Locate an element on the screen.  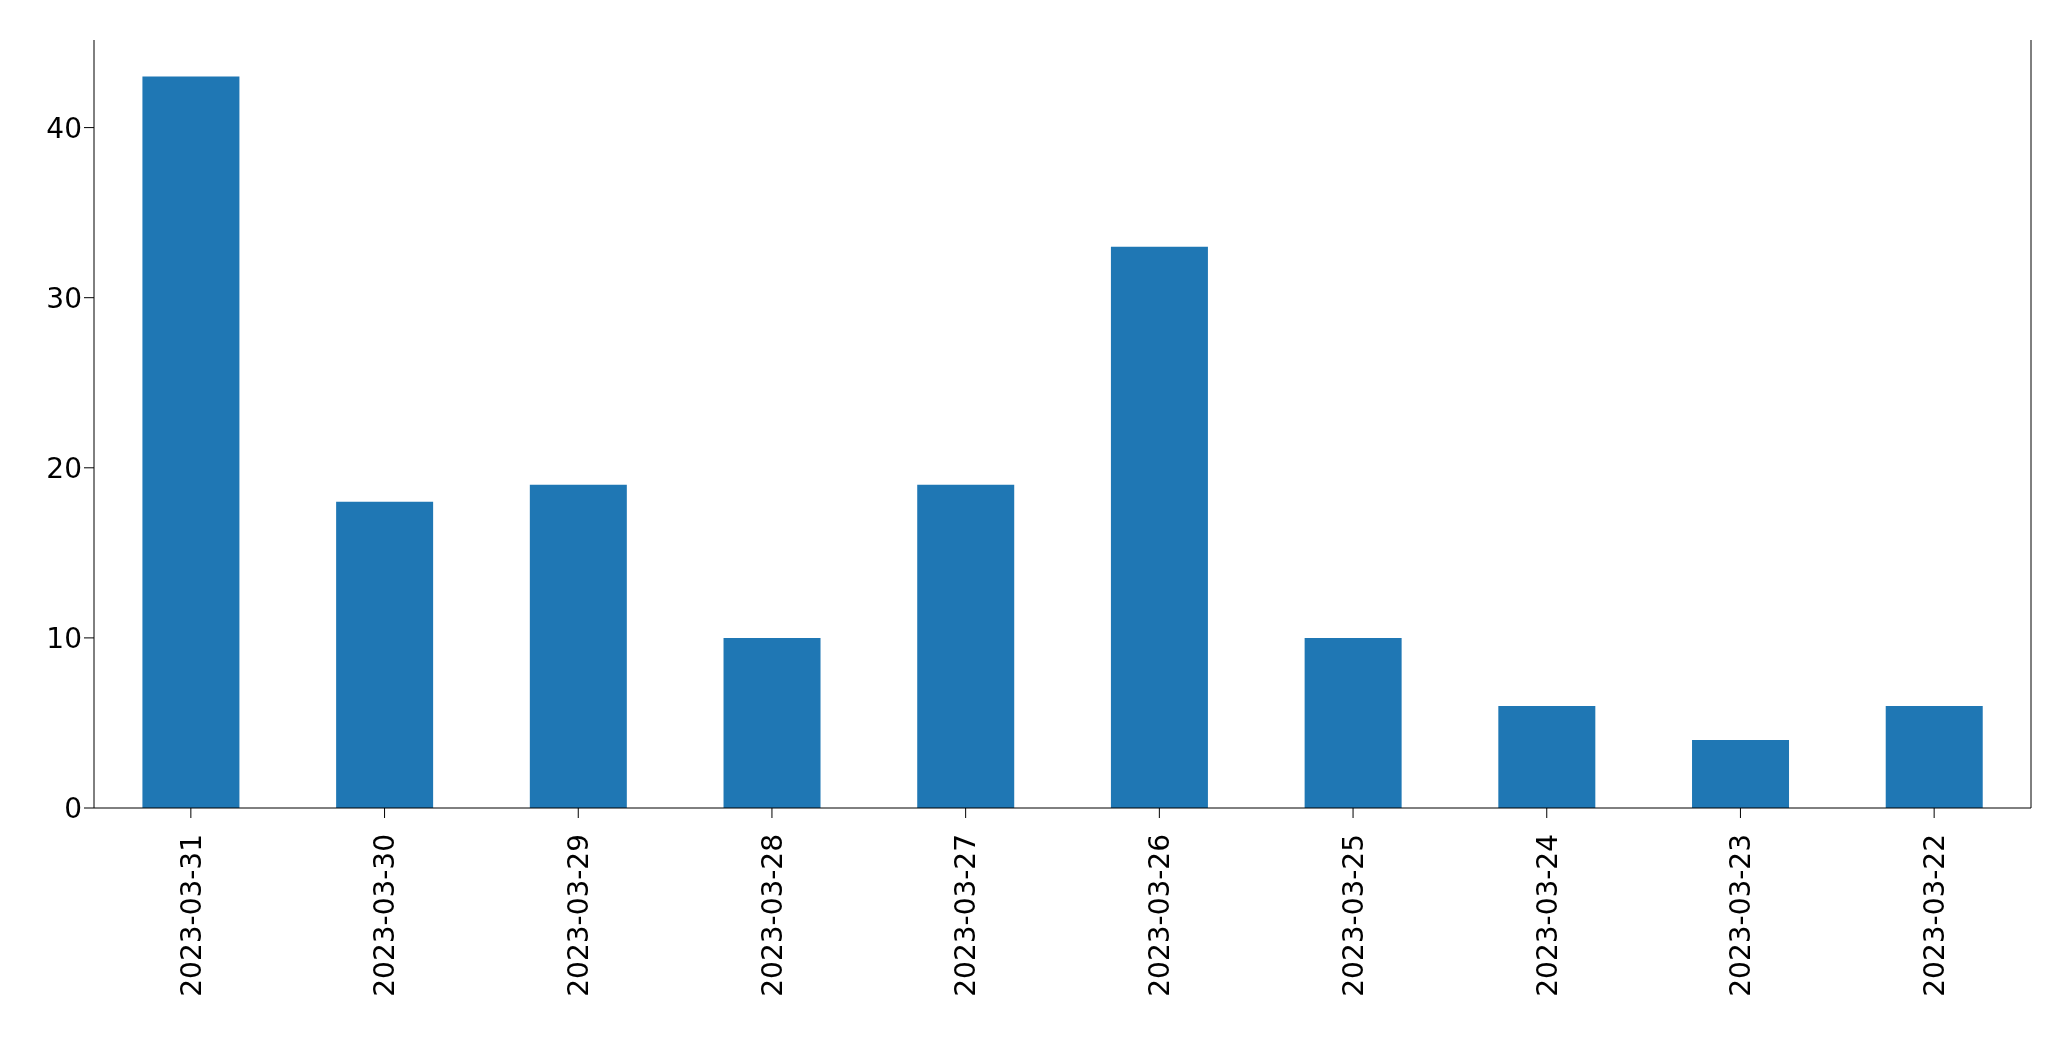
y-tick-label: 20 is located at coordinates (64, 468).